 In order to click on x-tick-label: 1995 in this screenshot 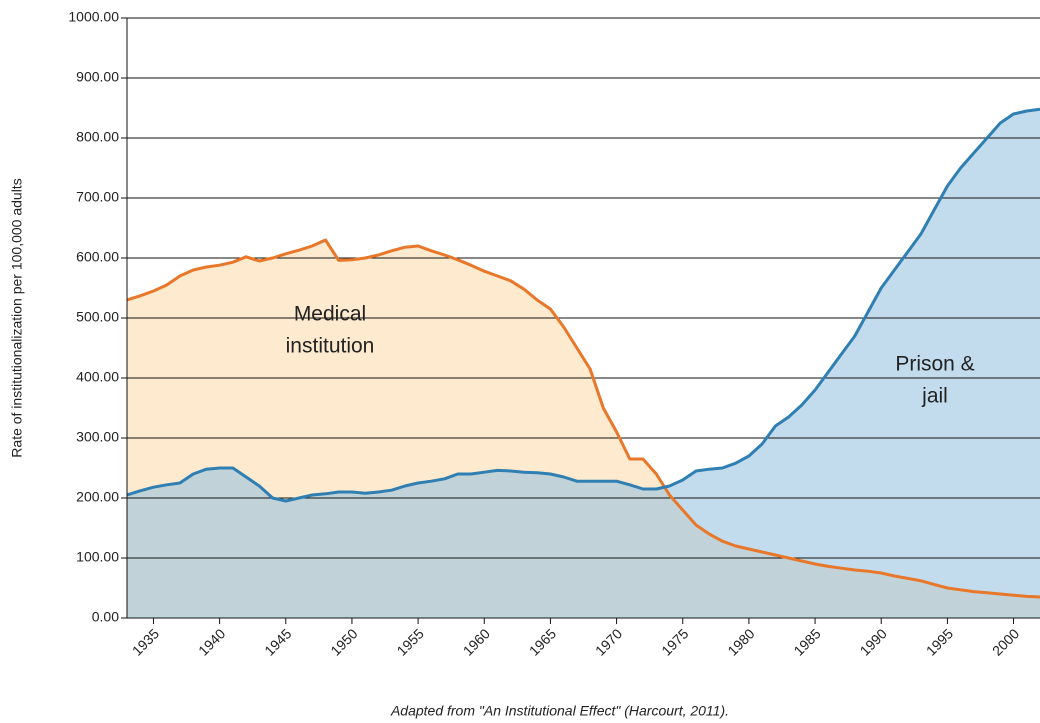, I will do `click(939, 641)`.